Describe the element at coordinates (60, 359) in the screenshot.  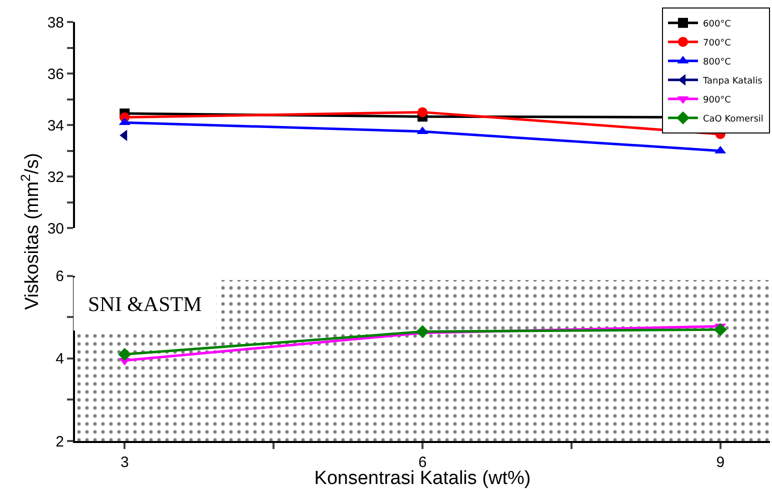
I see `y-tick-label: 4` at that location.